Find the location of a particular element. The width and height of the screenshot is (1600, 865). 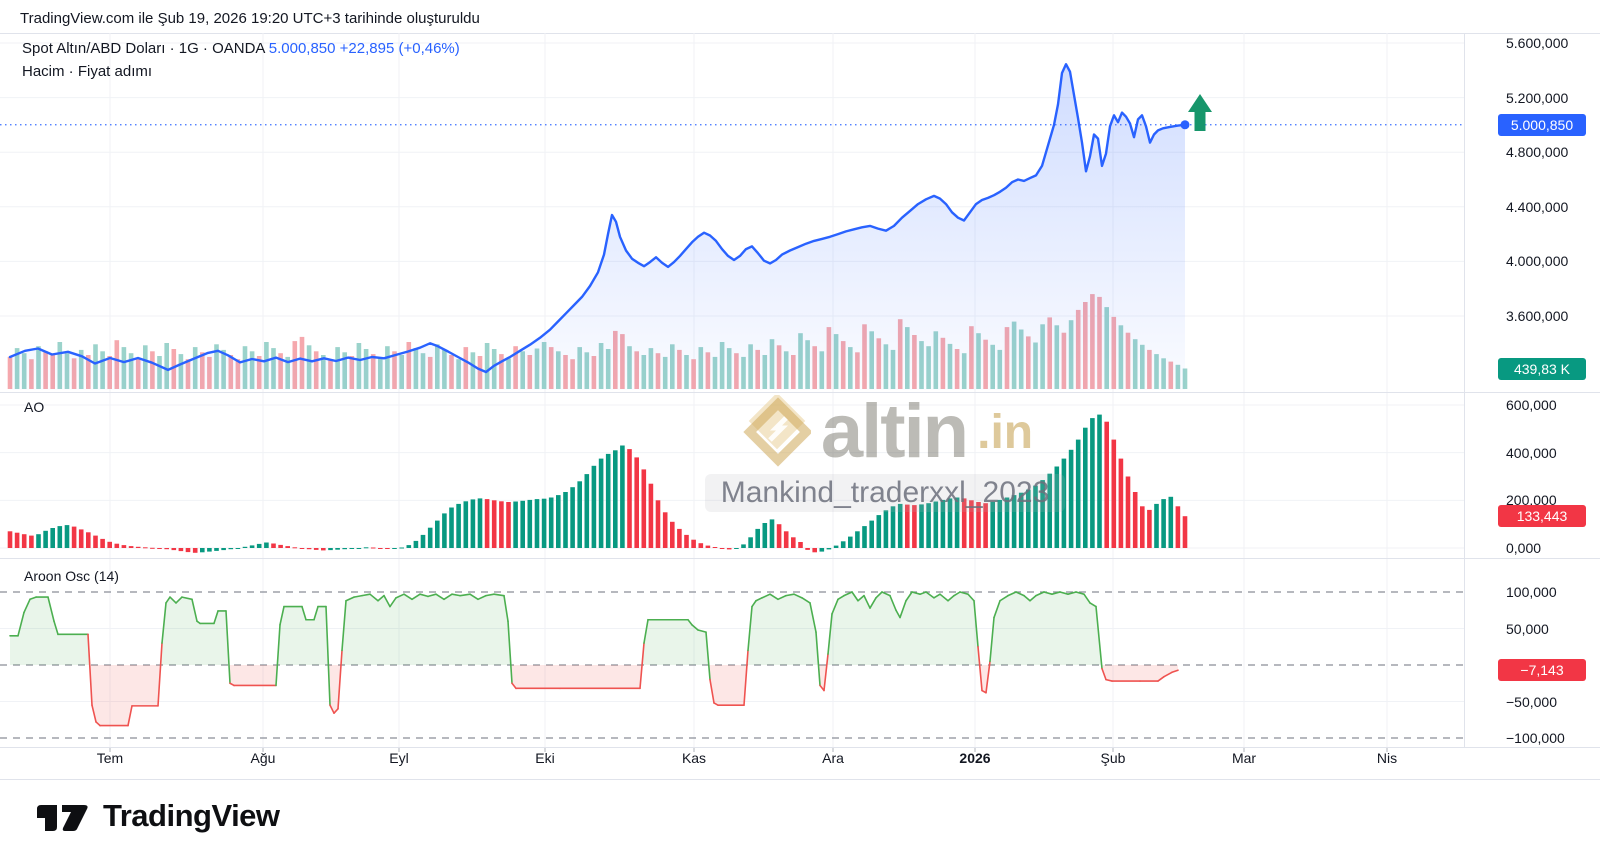

time-axis-label: Ağu is located at coordinates (263, 758).